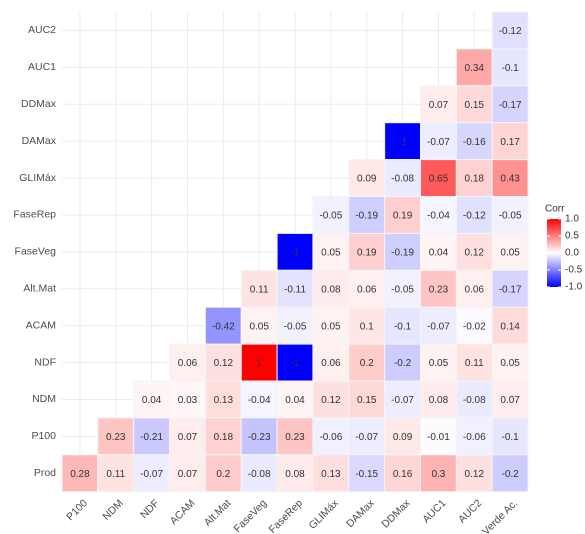 This screenshot has height=534, width=585. What do you see at coordinates (510, 142) in the screenshot?
I see `cell-label: 0.17` at bounding box center [510, 142].